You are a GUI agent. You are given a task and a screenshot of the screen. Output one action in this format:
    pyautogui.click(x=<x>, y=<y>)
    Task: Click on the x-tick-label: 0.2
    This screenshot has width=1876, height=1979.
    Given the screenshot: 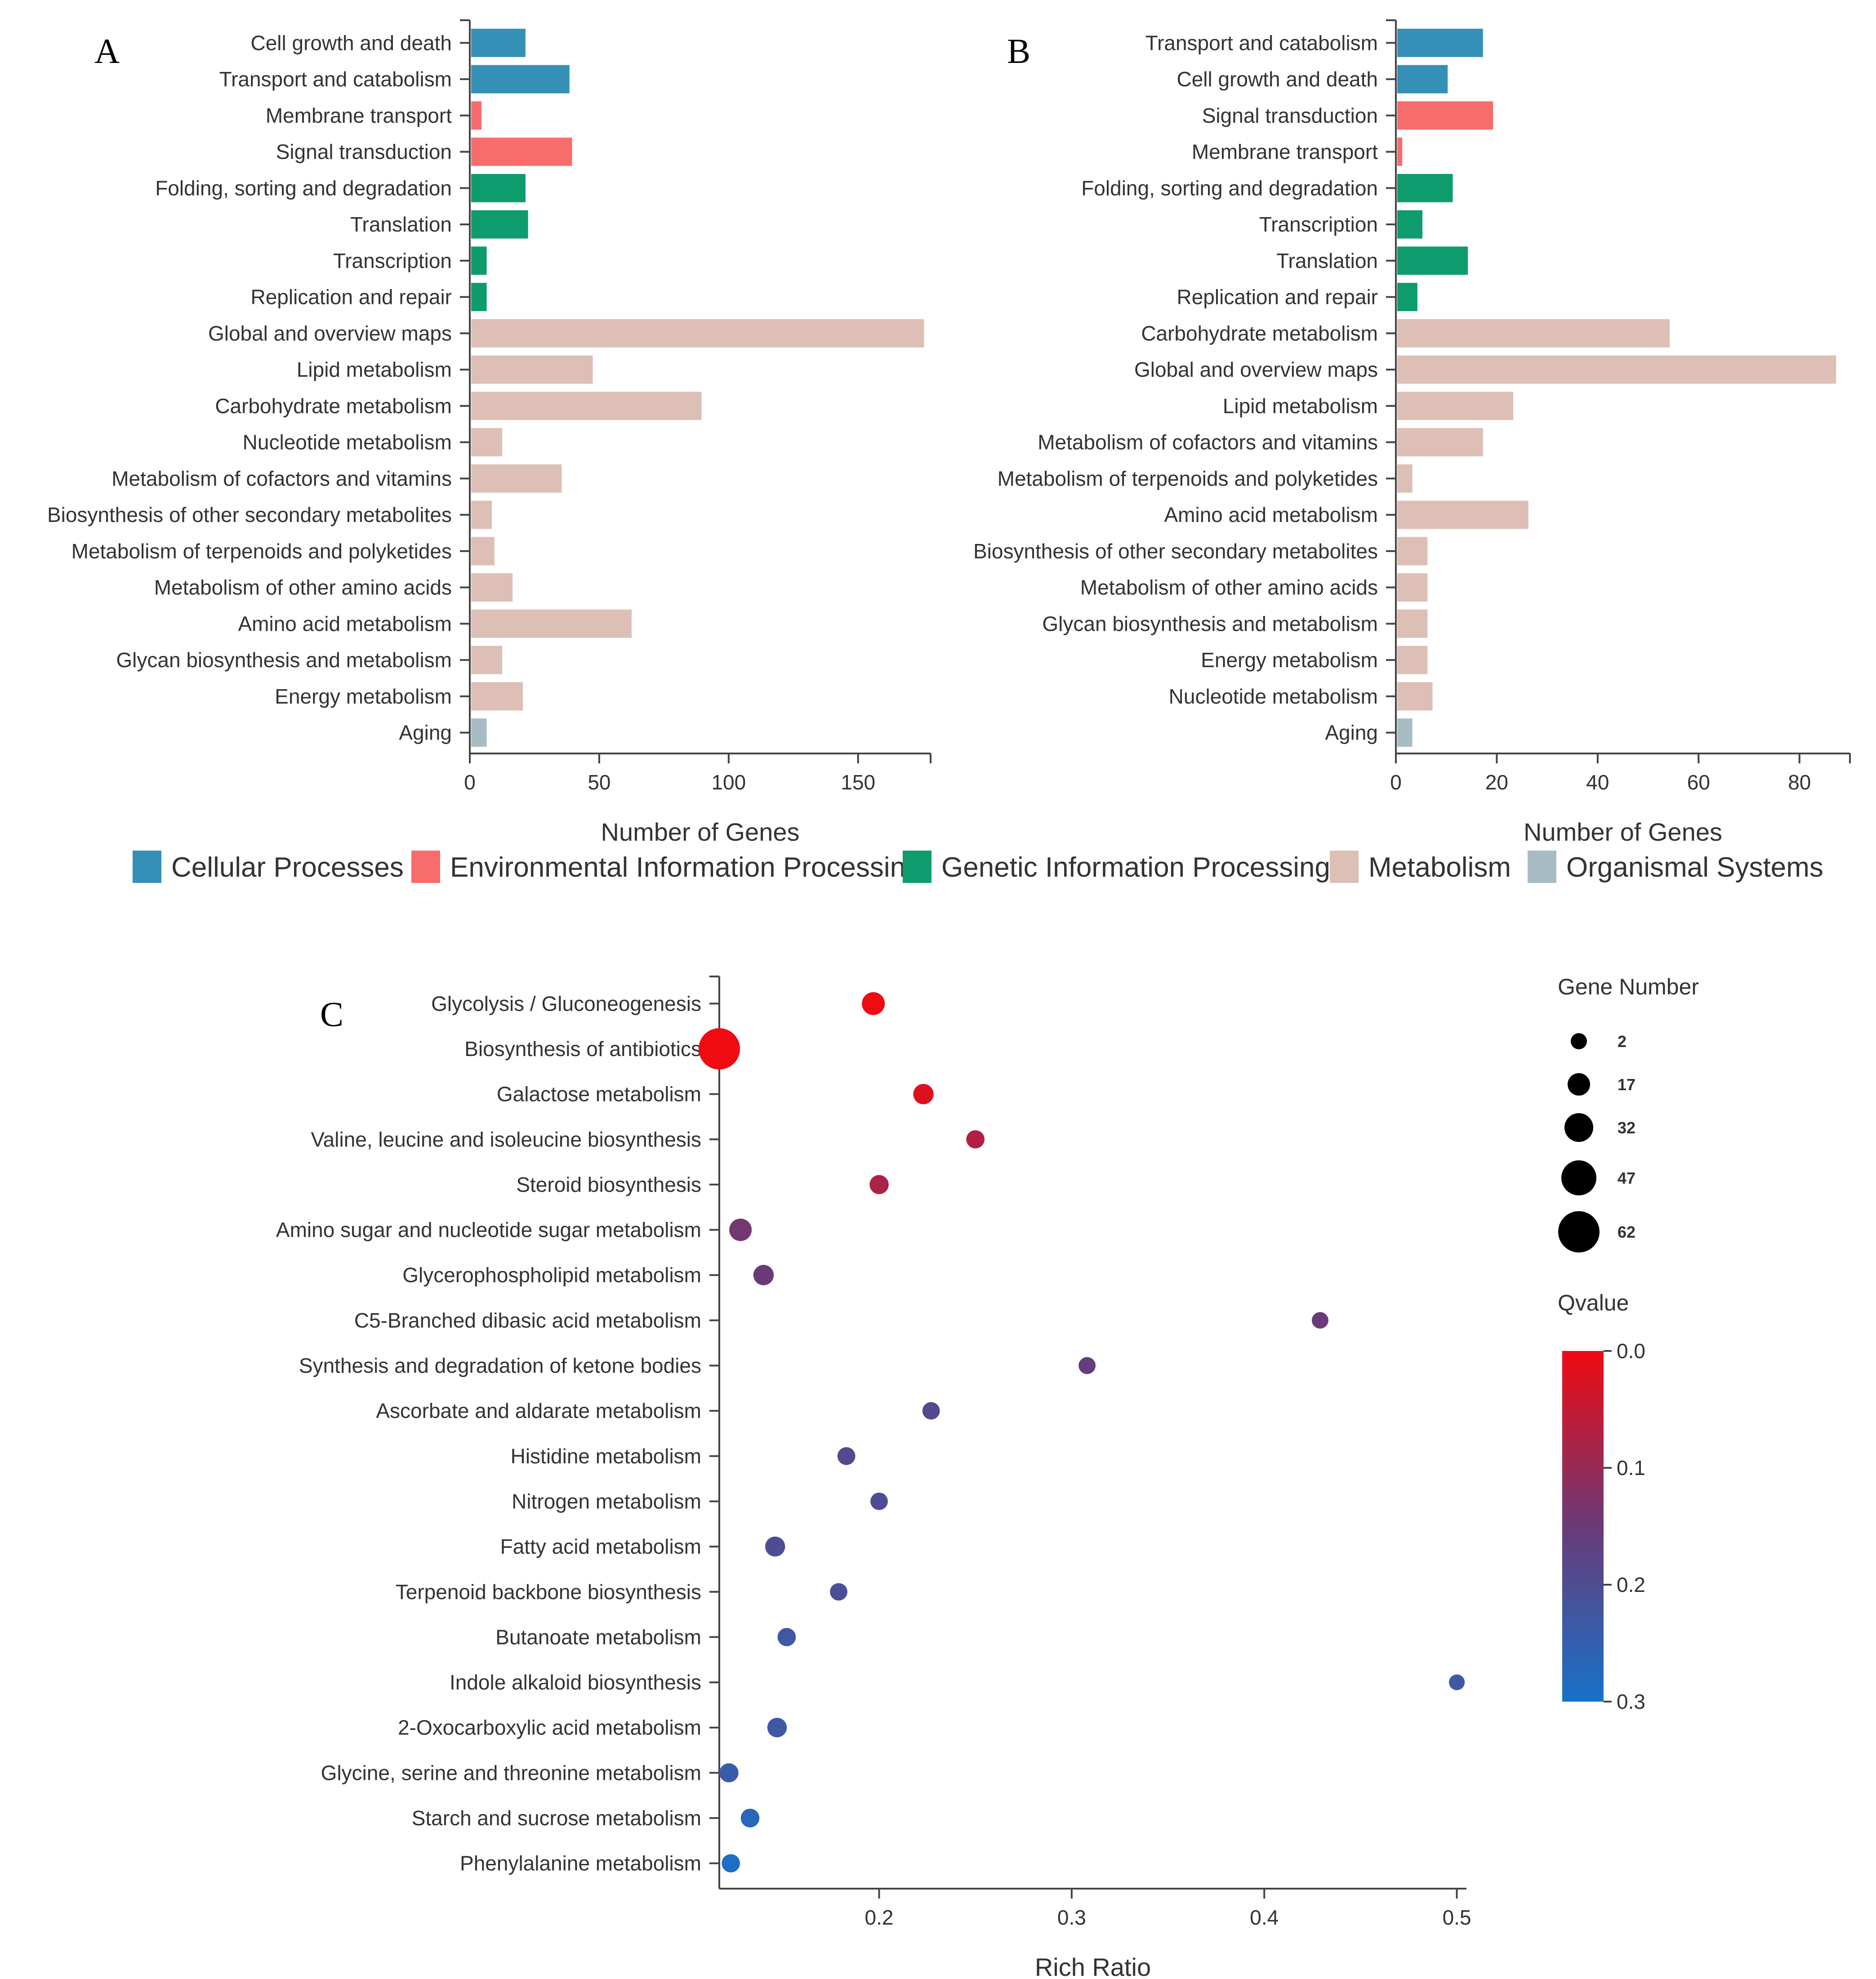 What is the action you would take?
    pyautogui.click(x=879, y=1917)
    